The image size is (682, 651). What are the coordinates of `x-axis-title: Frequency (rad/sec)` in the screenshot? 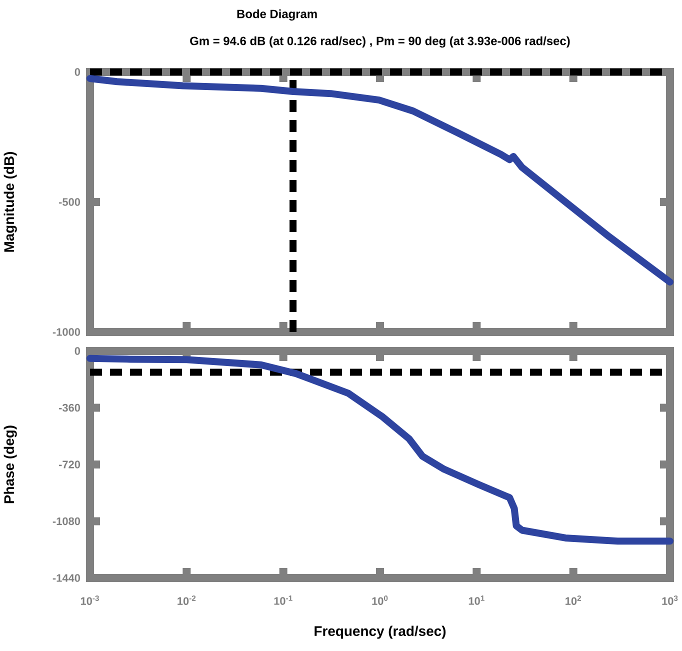 It's located at (380, 632).